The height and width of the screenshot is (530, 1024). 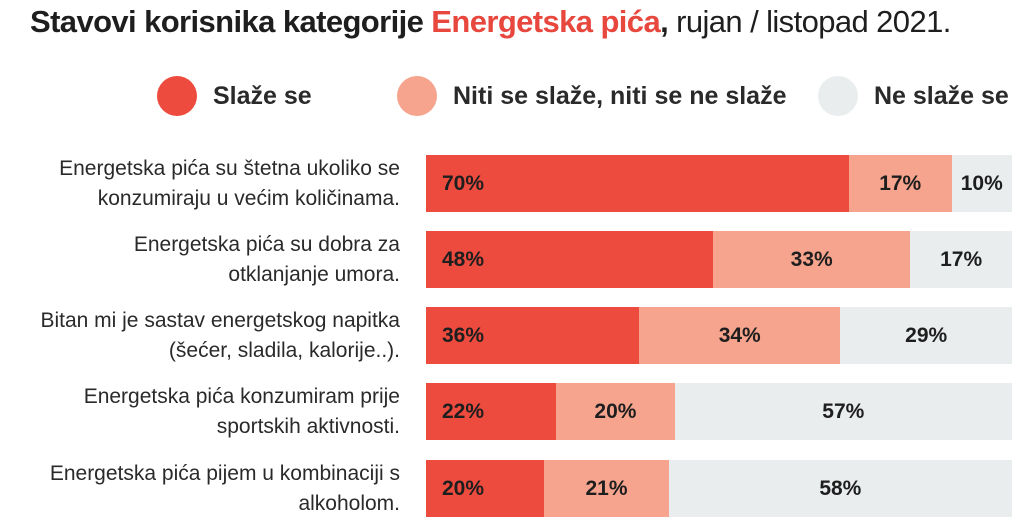 I want to click on legend-swatch-disagree, so click(x=838, y=96).